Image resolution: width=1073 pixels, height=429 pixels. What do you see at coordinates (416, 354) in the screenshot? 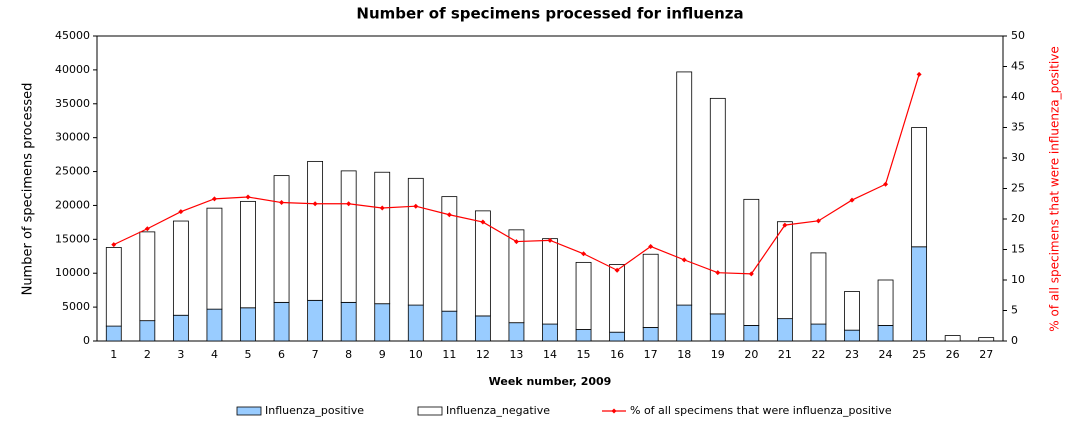
I see `x-tick-label: 10` at bounding box center [416, 354].